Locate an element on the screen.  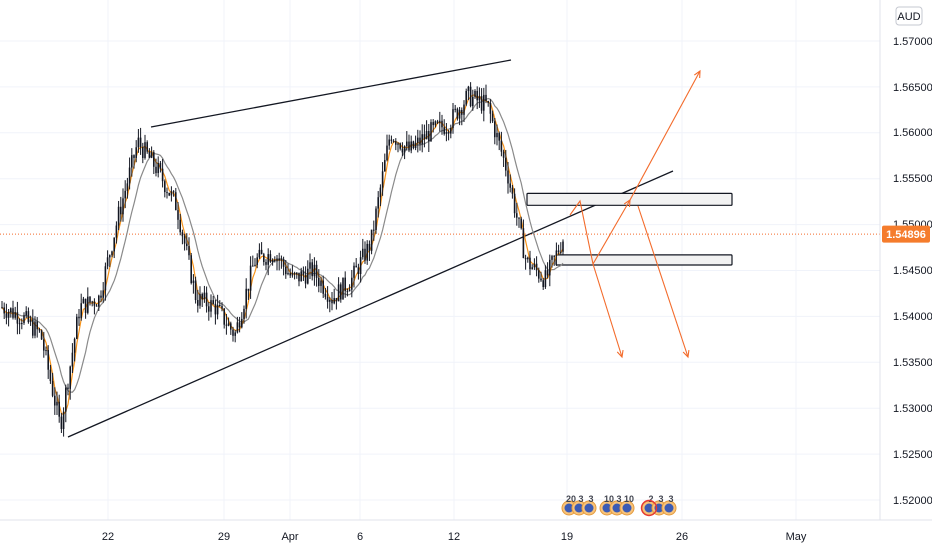
price-tick: 1.53000 is located at coordinates (912, 409).